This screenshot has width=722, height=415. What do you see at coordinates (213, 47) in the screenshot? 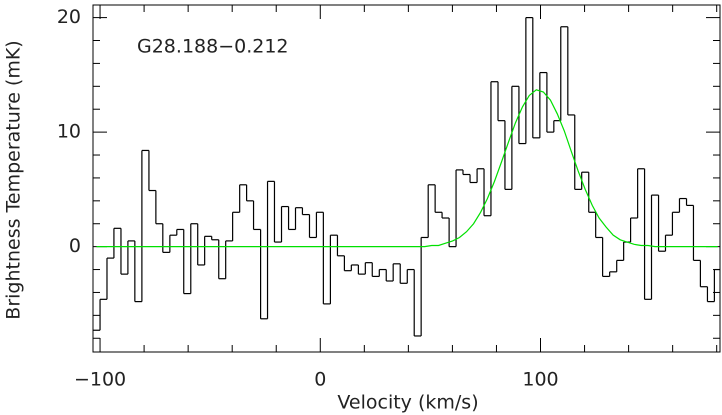
I see `annotation: G28.188−0.212` at bounding box center [213, 47].